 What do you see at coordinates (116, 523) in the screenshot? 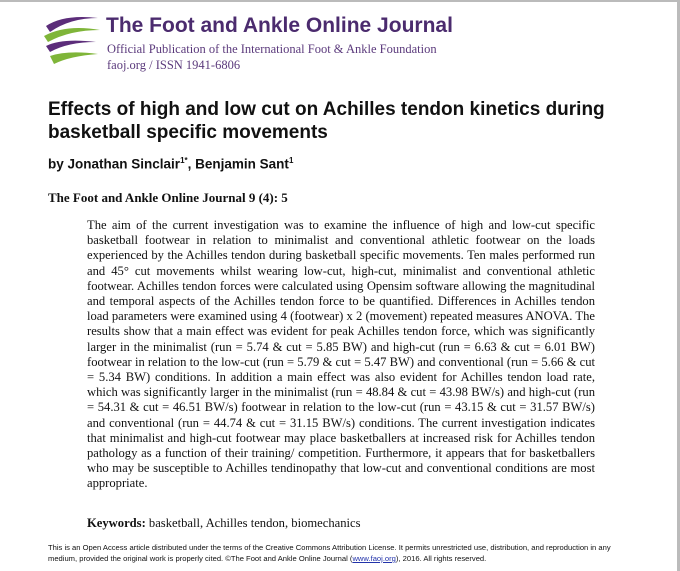
I see `keywords-label: Keywords:` at bounding box center [116, 523].